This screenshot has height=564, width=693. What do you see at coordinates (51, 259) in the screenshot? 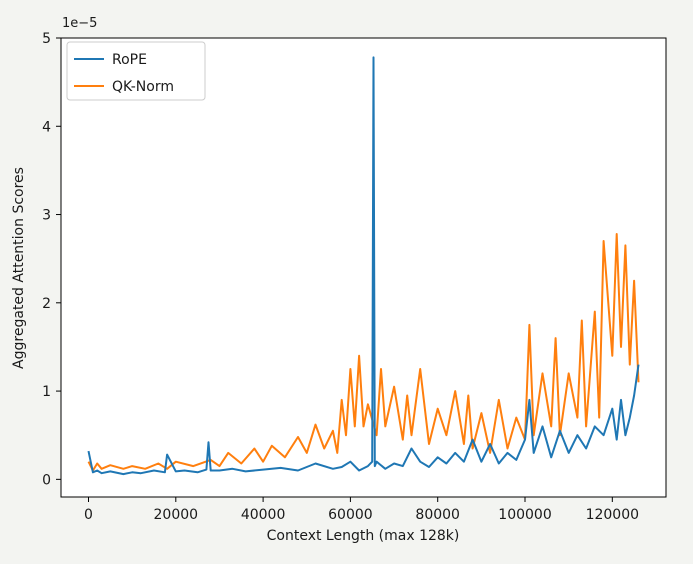
I see `y-axis: 0 1 2 3 4 5` at bounding box center [51, 259].